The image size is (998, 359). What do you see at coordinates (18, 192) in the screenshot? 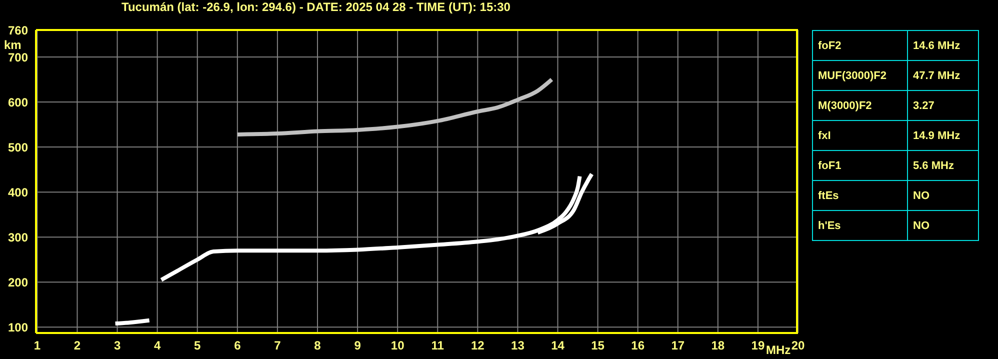
I see `y-tick-label: 400` at bounding box center [18, 192].